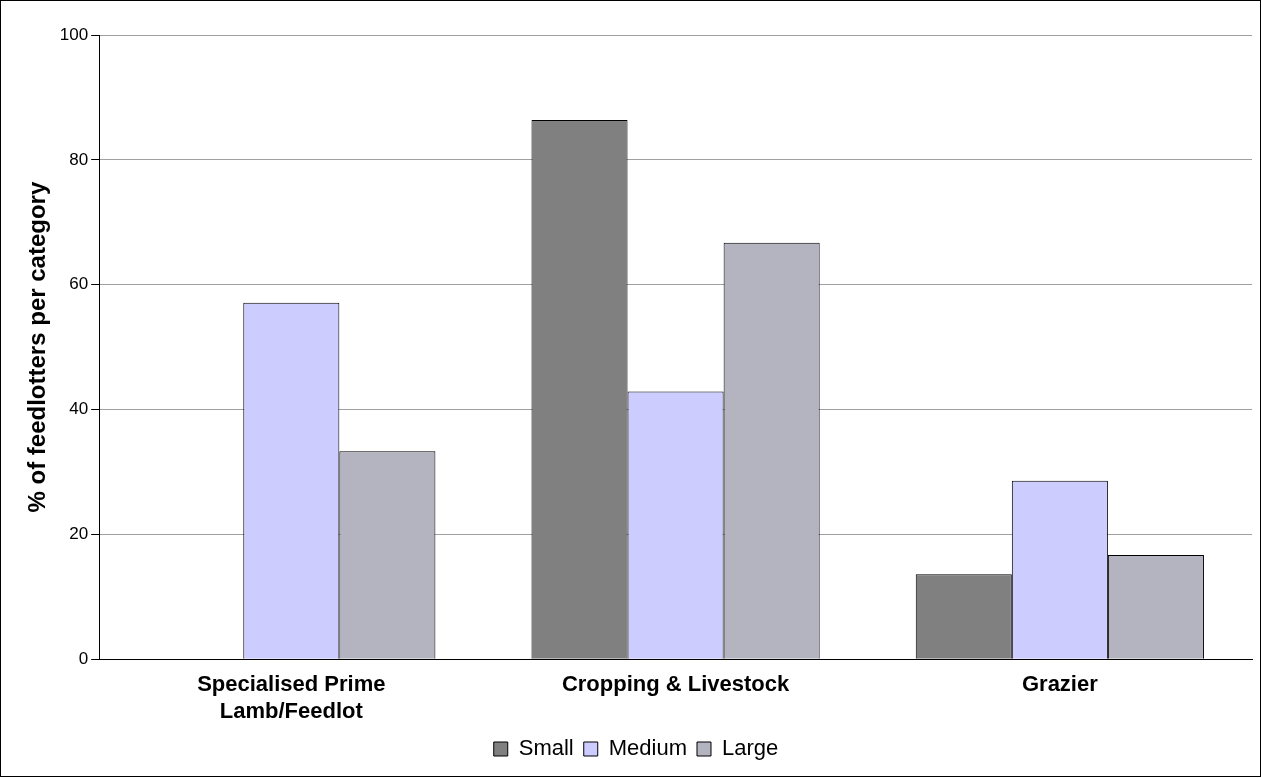 Image resolution: width=1262 pixels, height=778 pixels. What do you see at coordinates (291, 697) in the screenshot?
I see `x-tick-label: Specialised Prime Lamb/Feedlot` at bounding box center [291, 697].